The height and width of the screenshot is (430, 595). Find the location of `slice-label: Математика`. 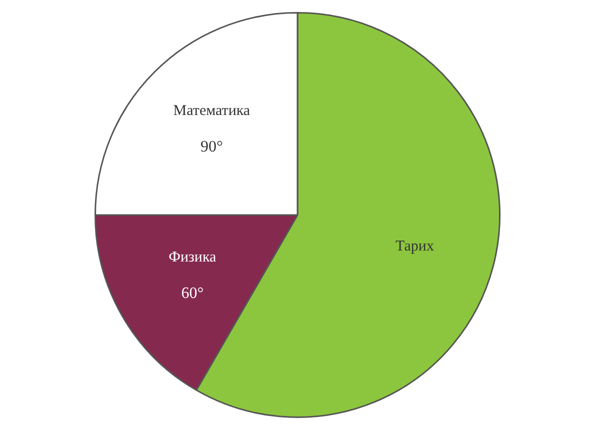

slice-label: Математика is located at coordinates (211, 111).